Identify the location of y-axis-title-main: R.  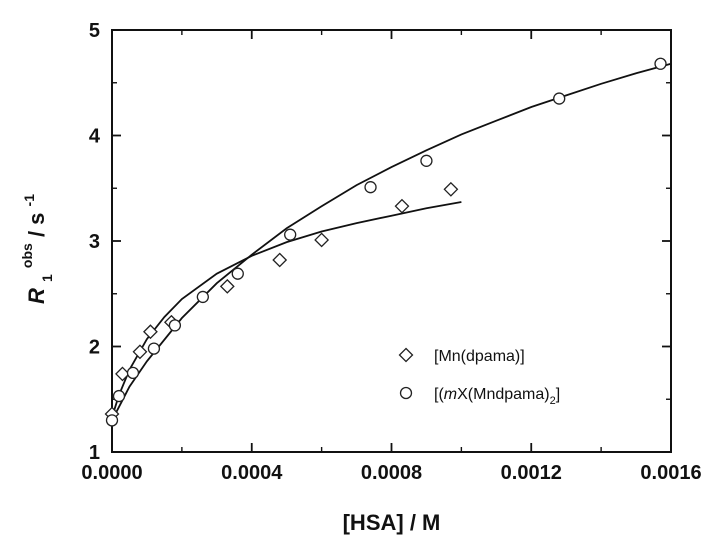
(36, 296).